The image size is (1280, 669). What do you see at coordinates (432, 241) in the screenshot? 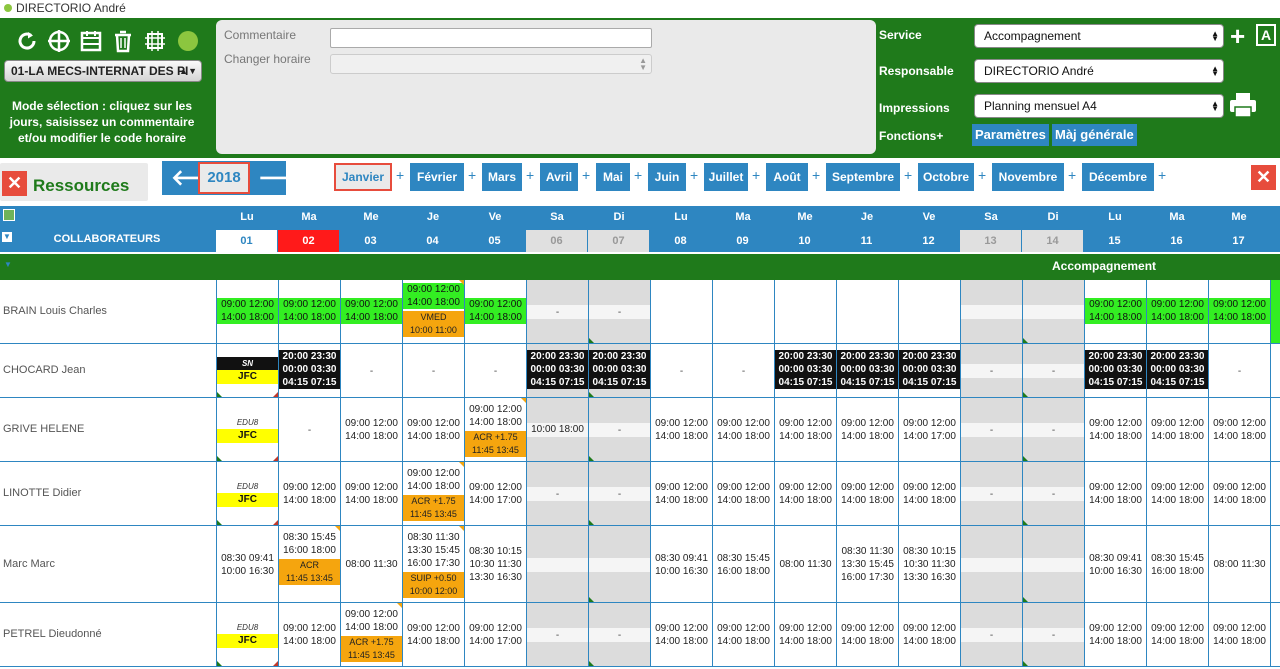
I see `day-number: 04` at bounding box center [432, 241].